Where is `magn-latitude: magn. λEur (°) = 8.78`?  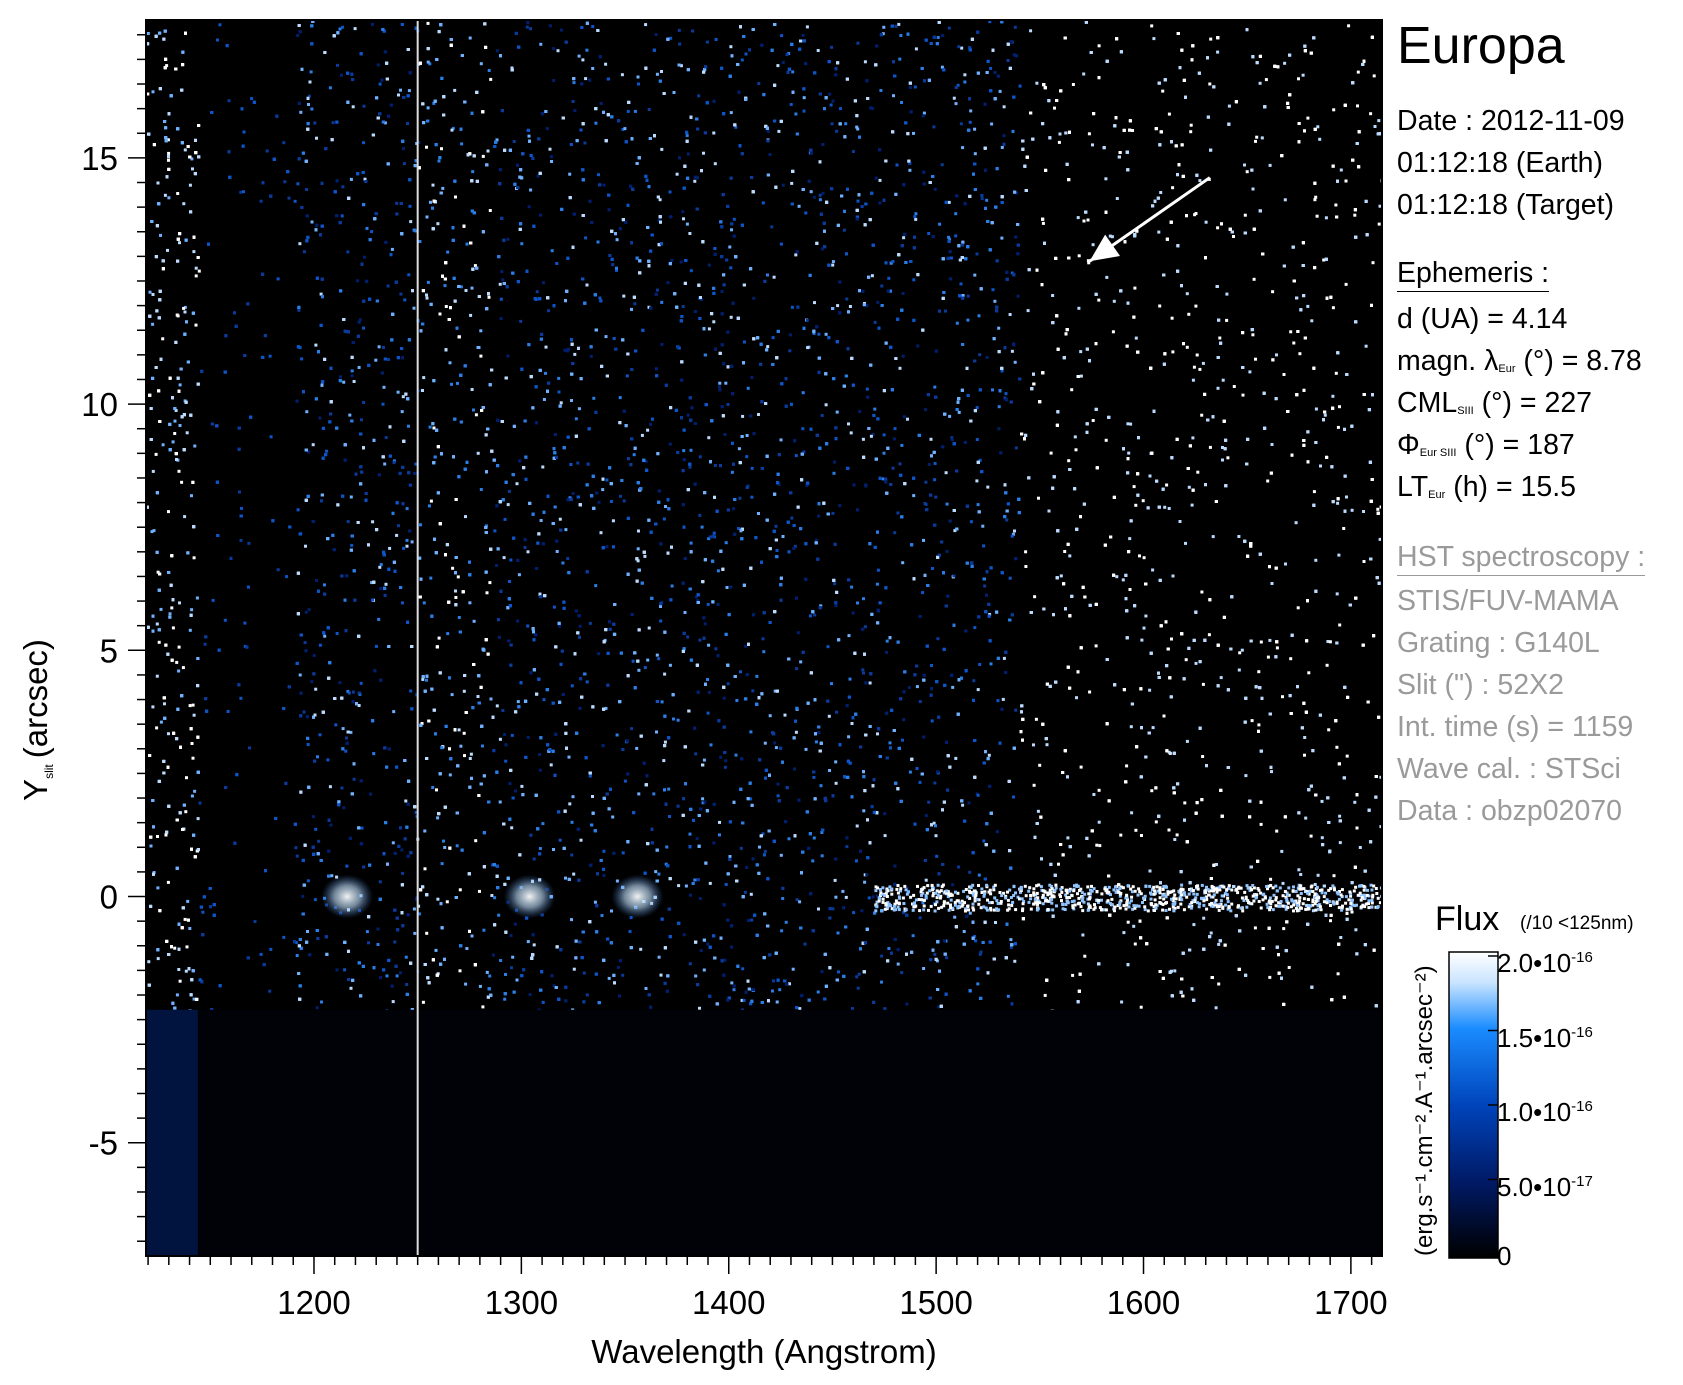 magn-latitude: magn. λEur (°) = 8.78 is located at coordinates (1519, 361).